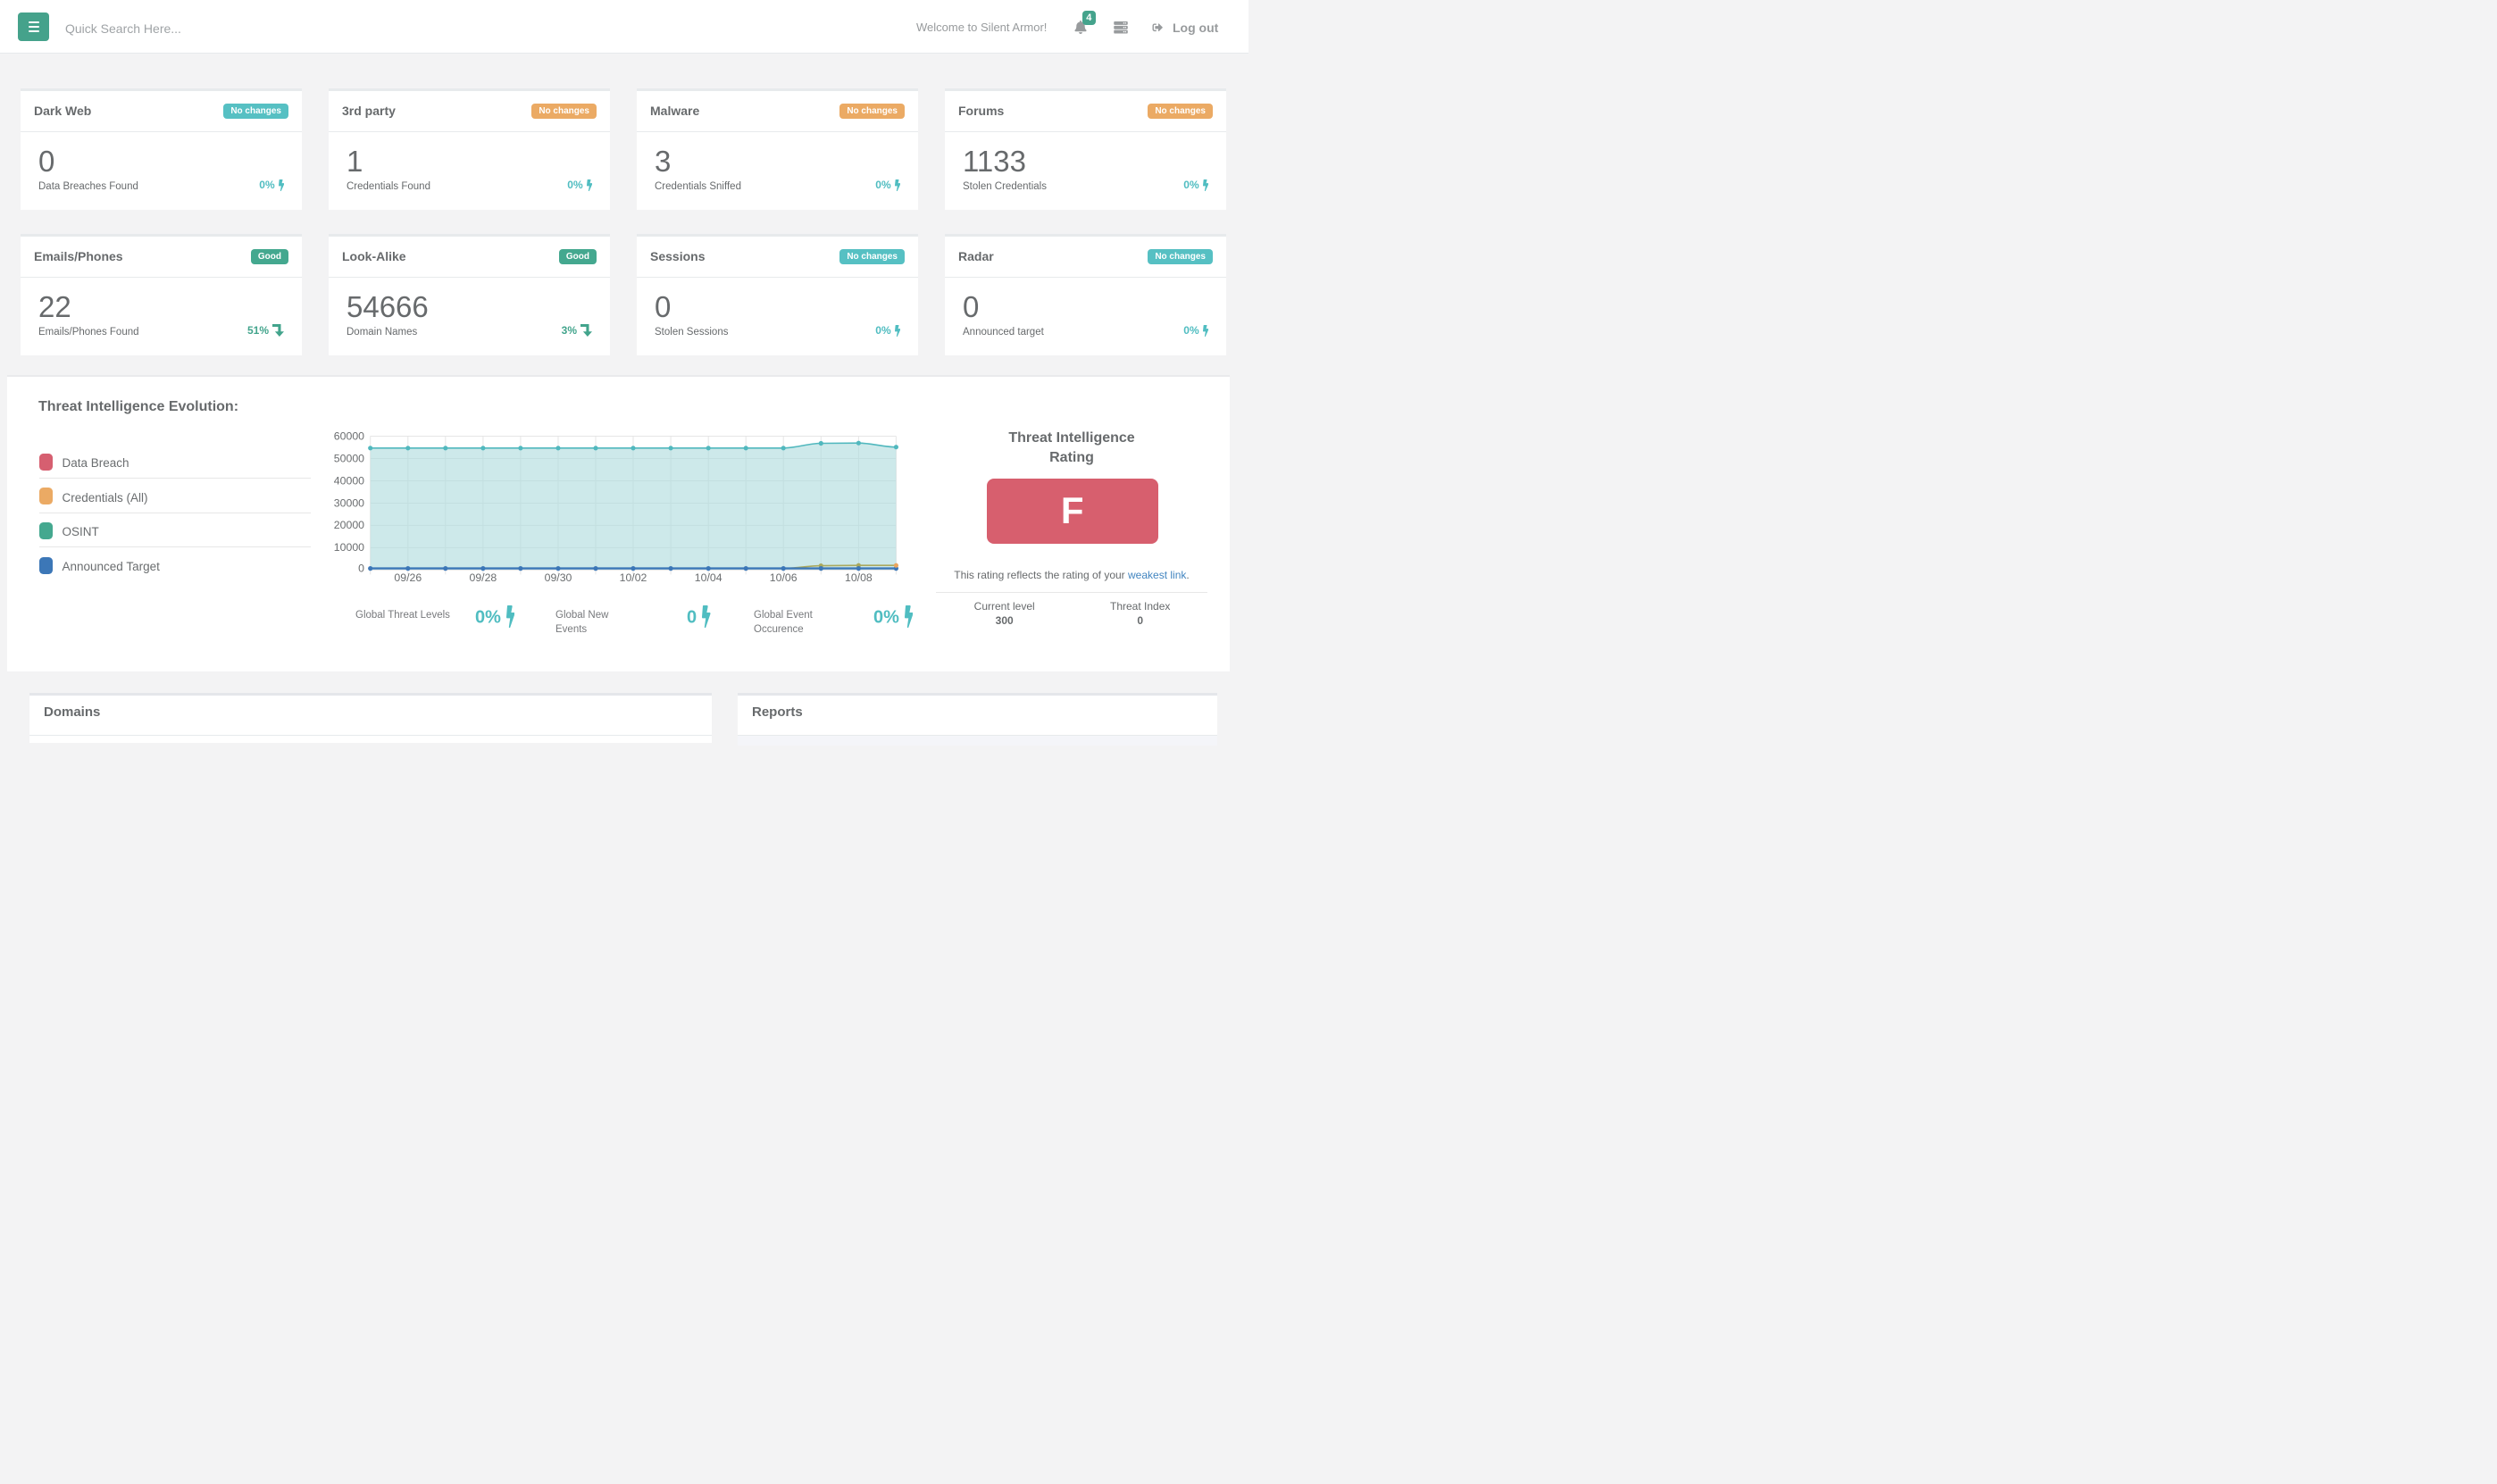  Describe the element at coordinates (349, 435) in the screenshot. I see `svg-text: 60000` at that location.